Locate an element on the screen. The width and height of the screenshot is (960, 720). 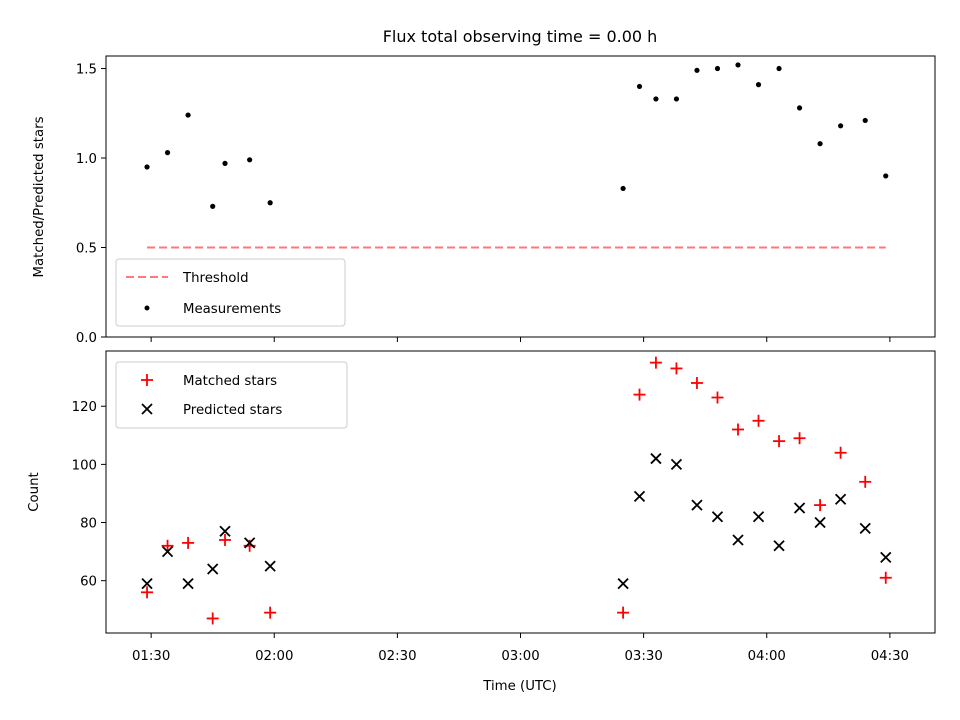
bottom-y-ticks: 60 80 100 120 is located at coordinates (89, 495).